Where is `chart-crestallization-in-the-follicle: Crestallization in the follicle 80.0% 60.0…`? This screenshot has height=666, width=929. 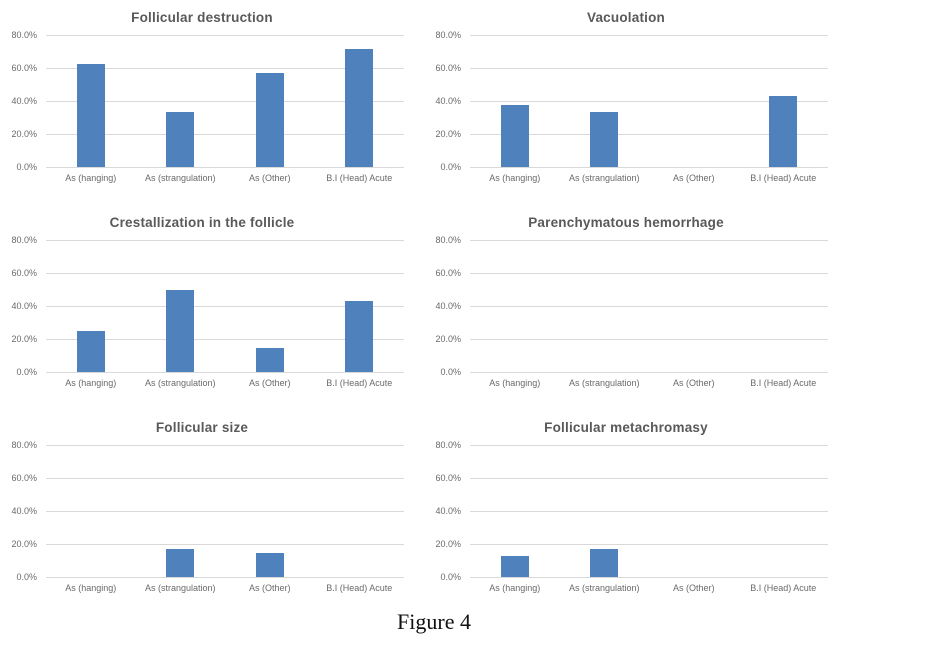
chart-crestallization-in-the-follicle: Crestallization in the follicle 80.0% 60.0… is located at coordinates (202, 300).